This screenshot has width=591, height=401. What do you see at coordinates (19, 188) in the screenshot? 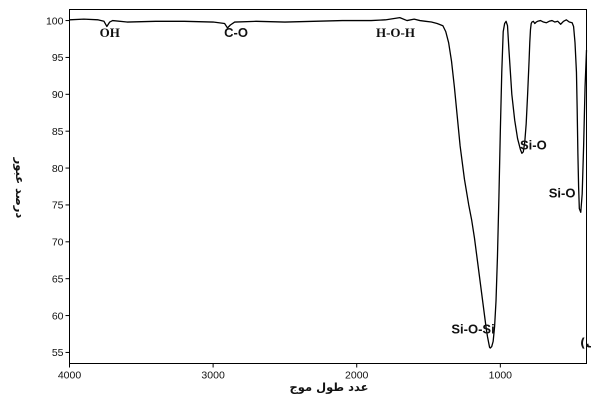
I see `y-axis-title: درصد عبور` at bounding box center [19, 188].